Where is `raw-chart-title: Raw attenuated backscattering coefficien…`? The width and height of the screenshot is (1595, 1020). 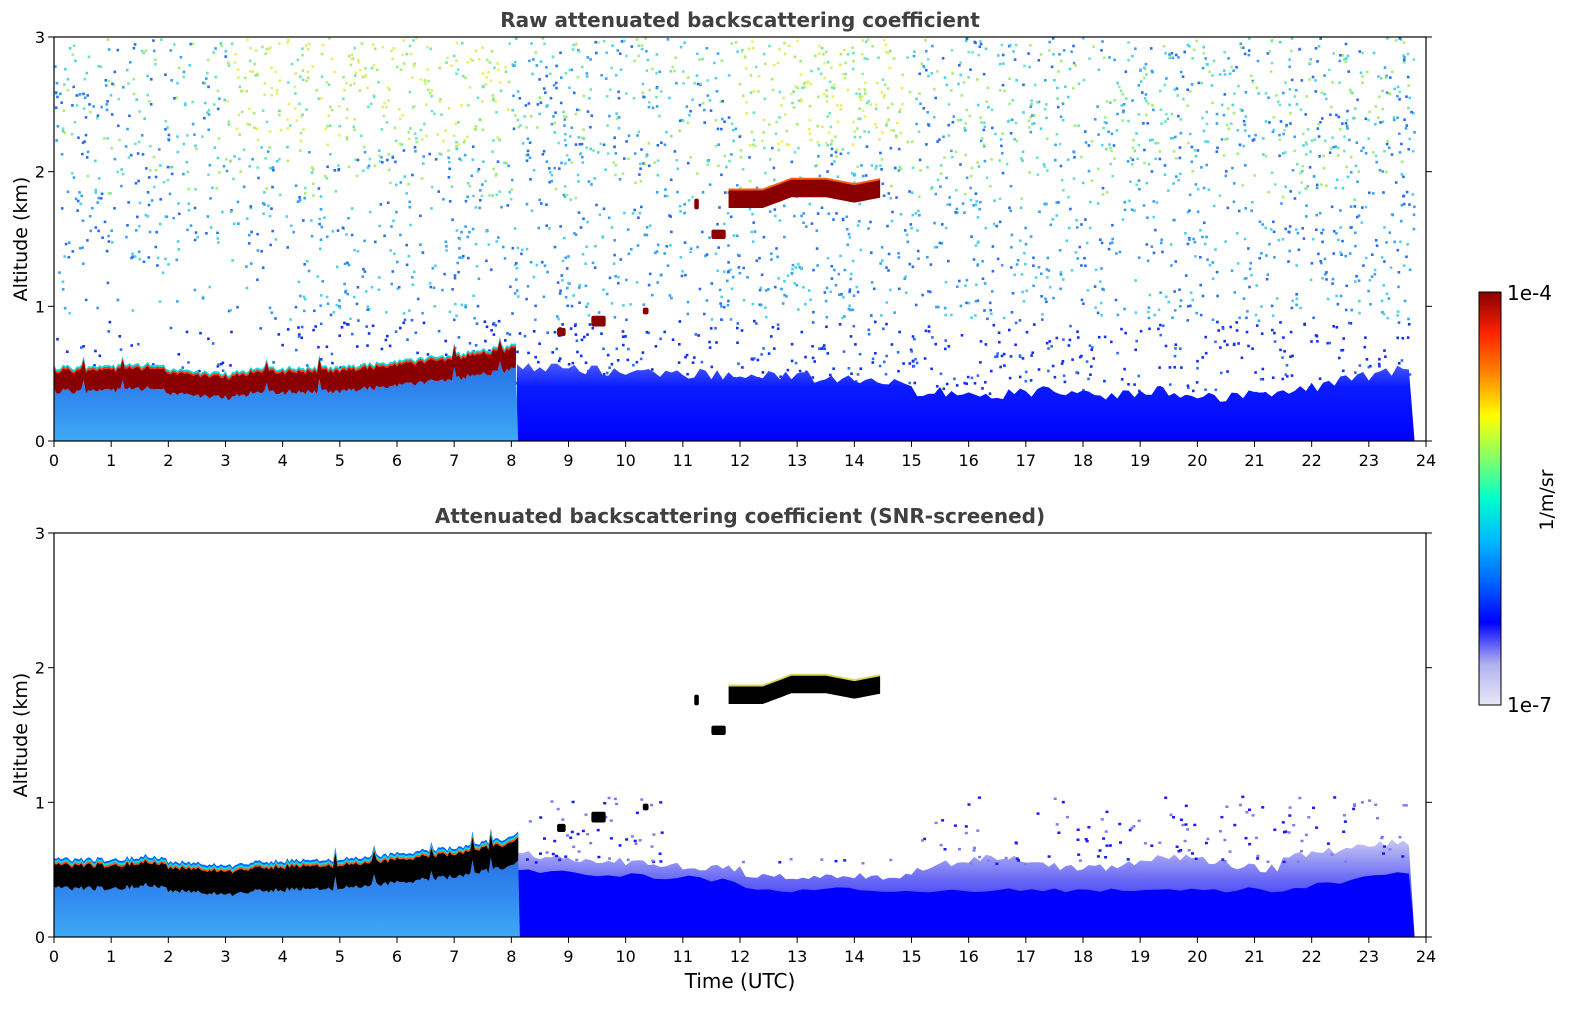
raw-chart-title: Raw attenuated backscattering coefficien… is located at coordinates (740, 20).